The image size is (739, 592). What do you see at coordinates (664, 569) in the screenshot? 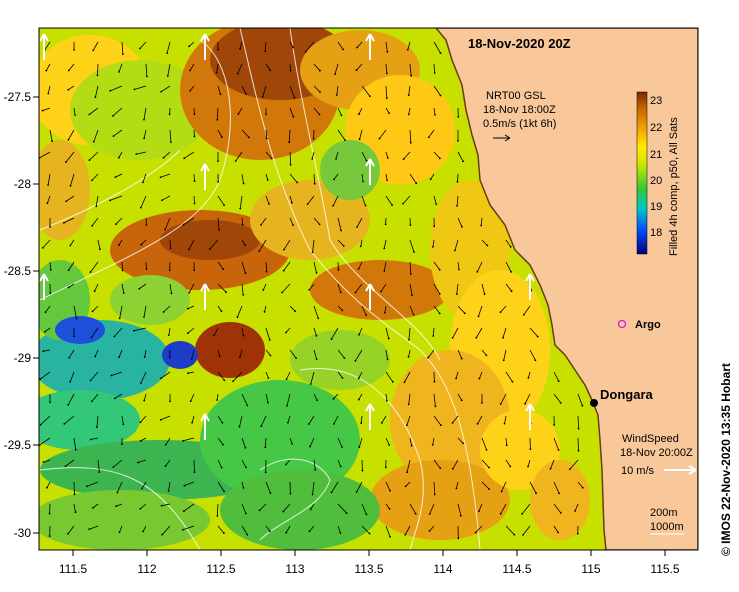
I see `x-tick-label: 115.5` at bounding box center [664, 569].